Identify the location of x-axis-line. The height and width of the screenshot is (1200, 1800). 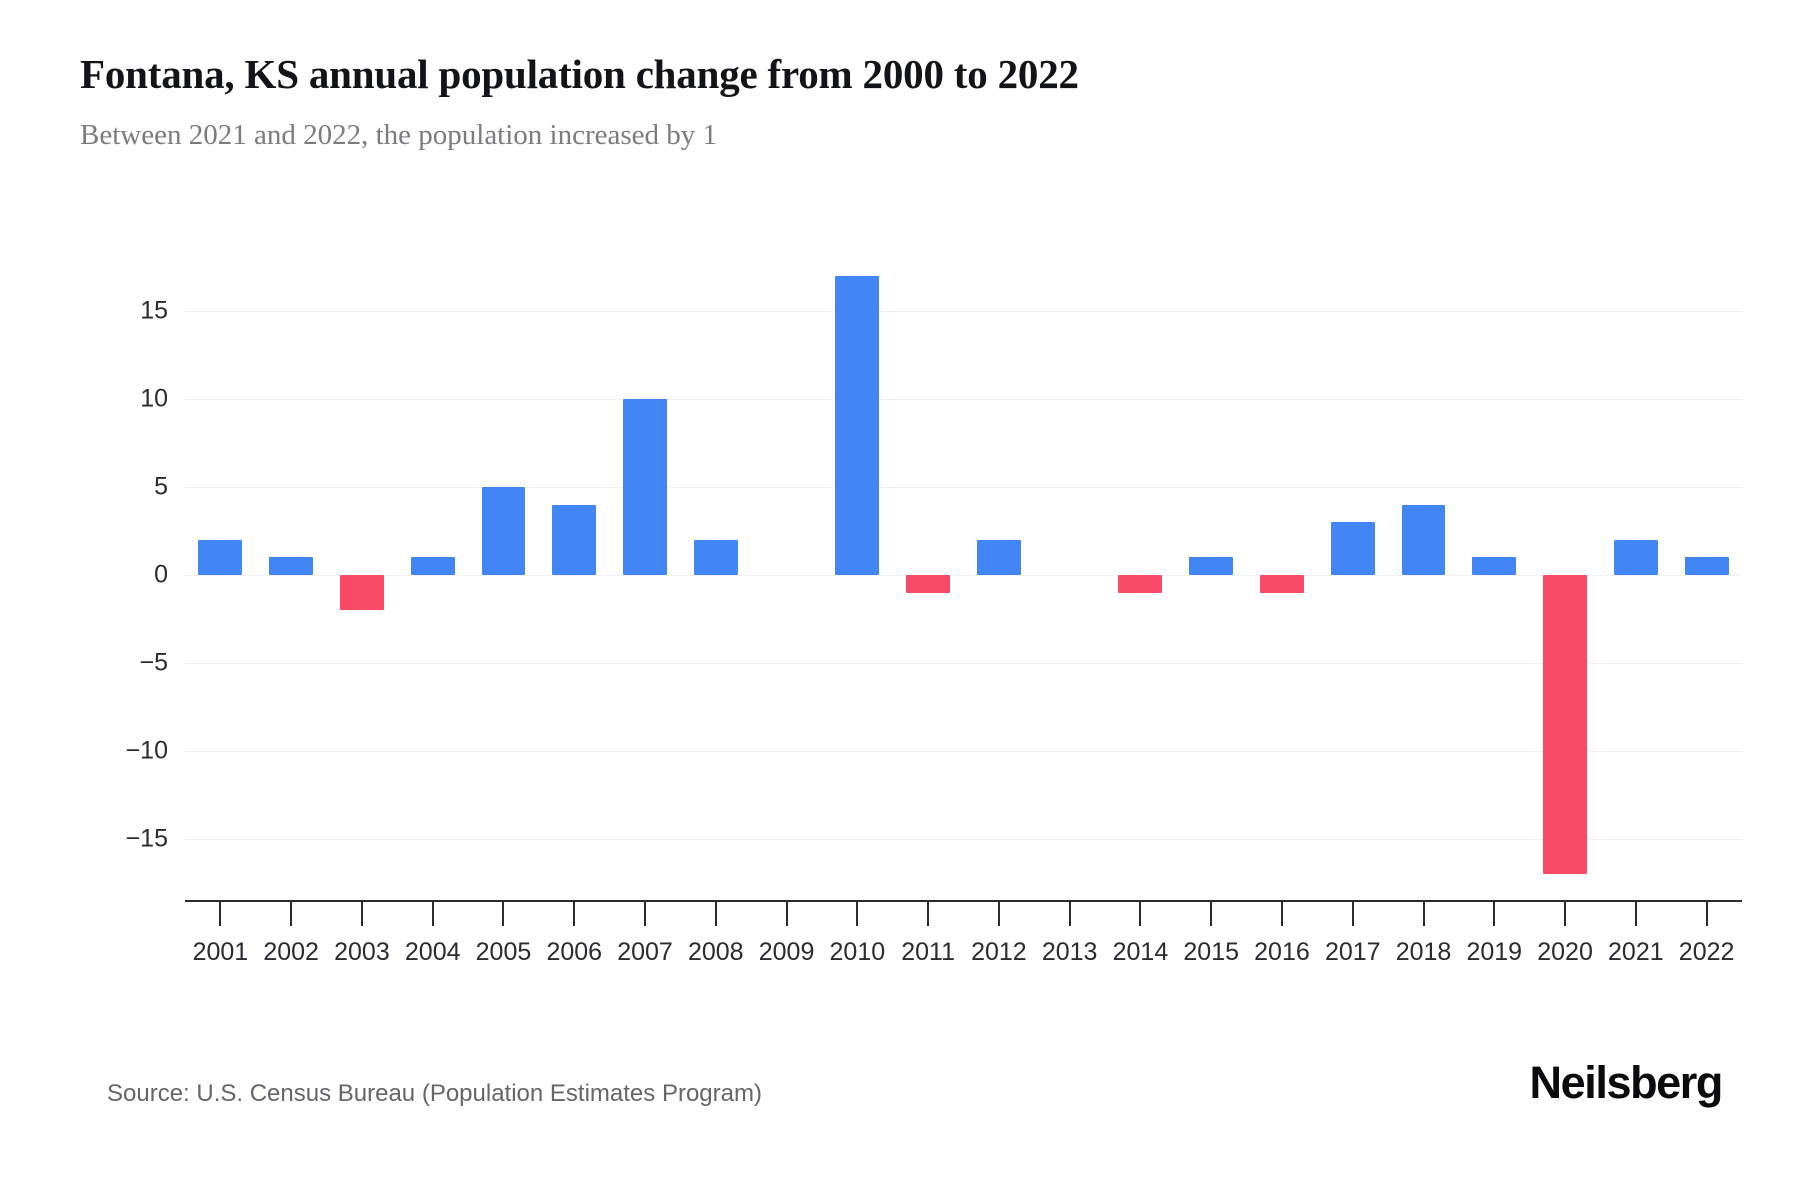
(963, 901).